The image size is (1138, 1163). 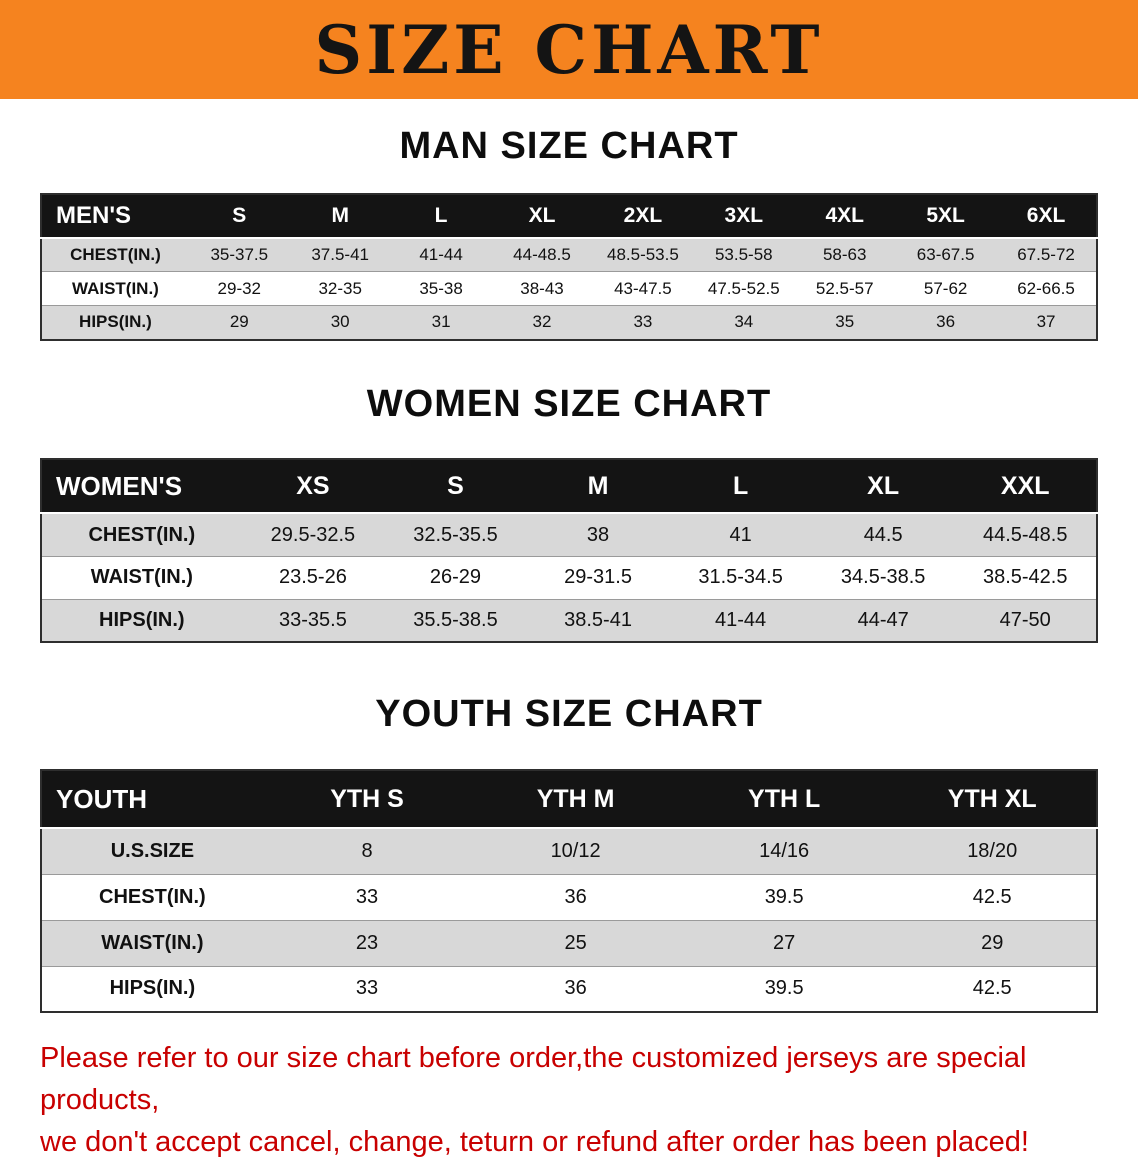 I want to click on size-column-header: YTH L, so click(x=784, y=800).